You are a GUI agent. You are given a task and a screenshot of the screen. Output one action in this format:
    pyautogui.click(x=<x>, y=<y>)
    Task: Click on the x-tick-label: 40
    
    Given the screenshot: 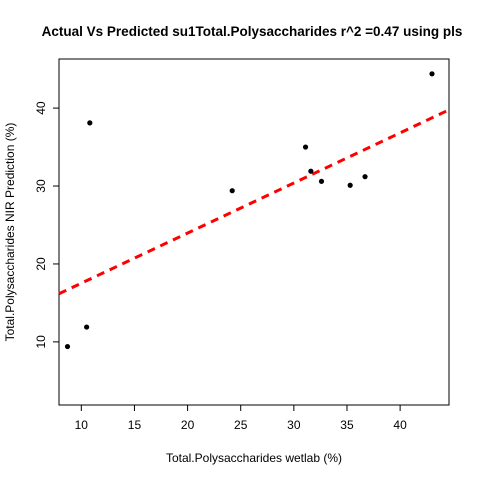 What is the action you would take?
    pyautogui.click(x=400, y=425)
    